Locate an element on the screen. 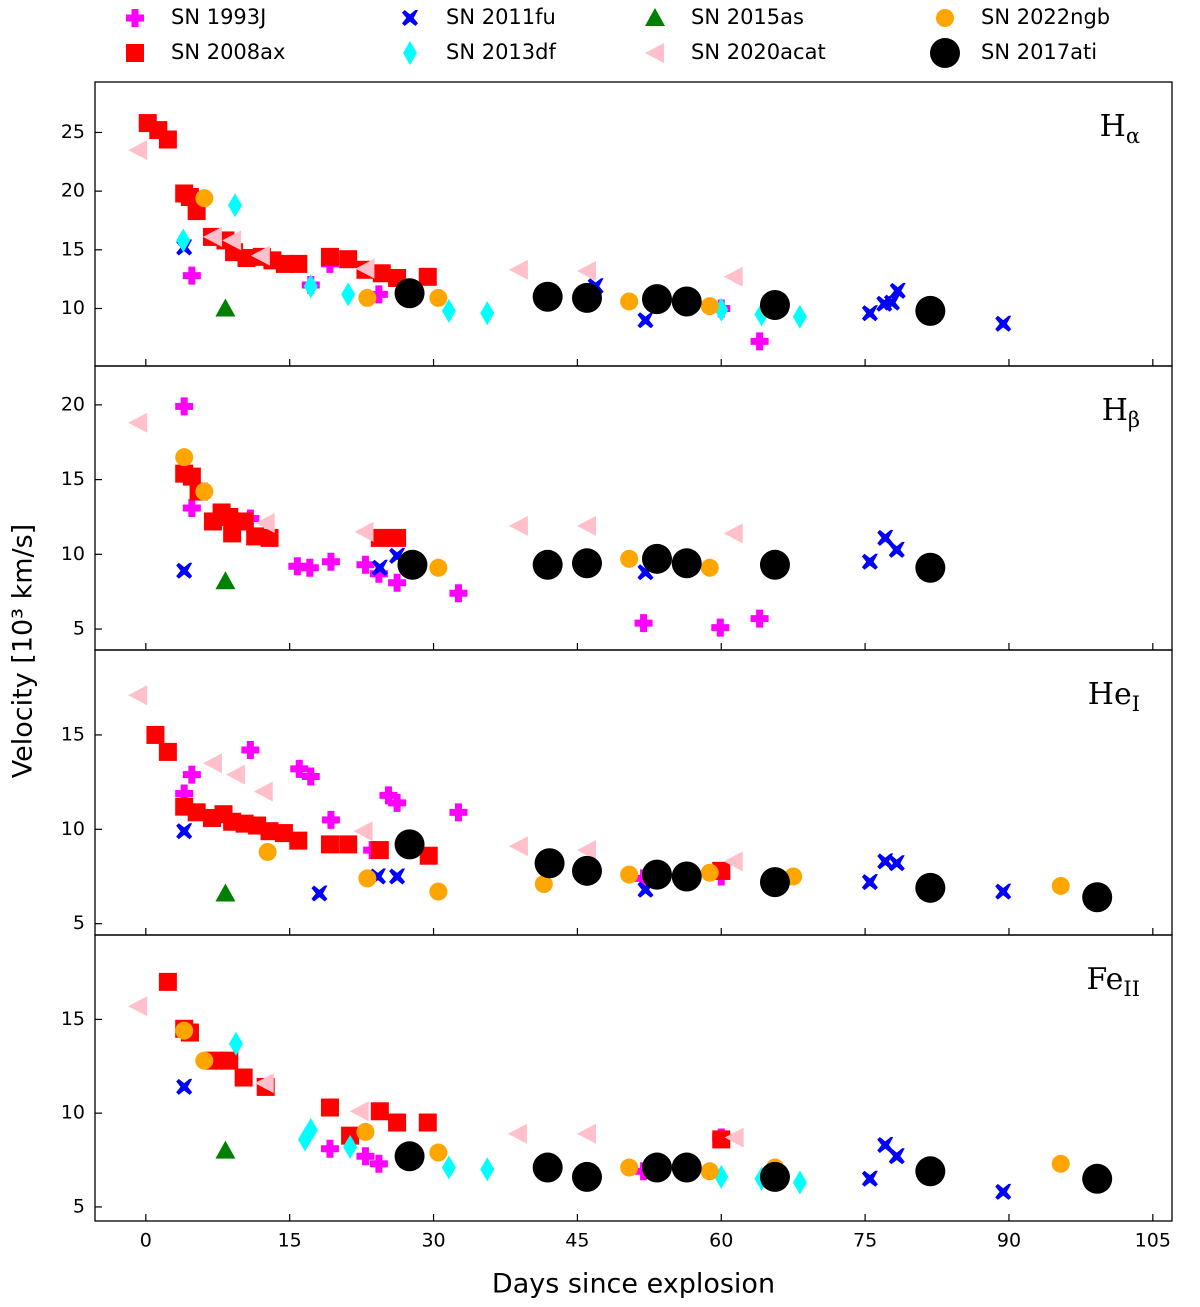 Image resolution: width=1200 pixels, height=1307 pixels. legend-label: SN 2015as is located at coordinates (747, 17).